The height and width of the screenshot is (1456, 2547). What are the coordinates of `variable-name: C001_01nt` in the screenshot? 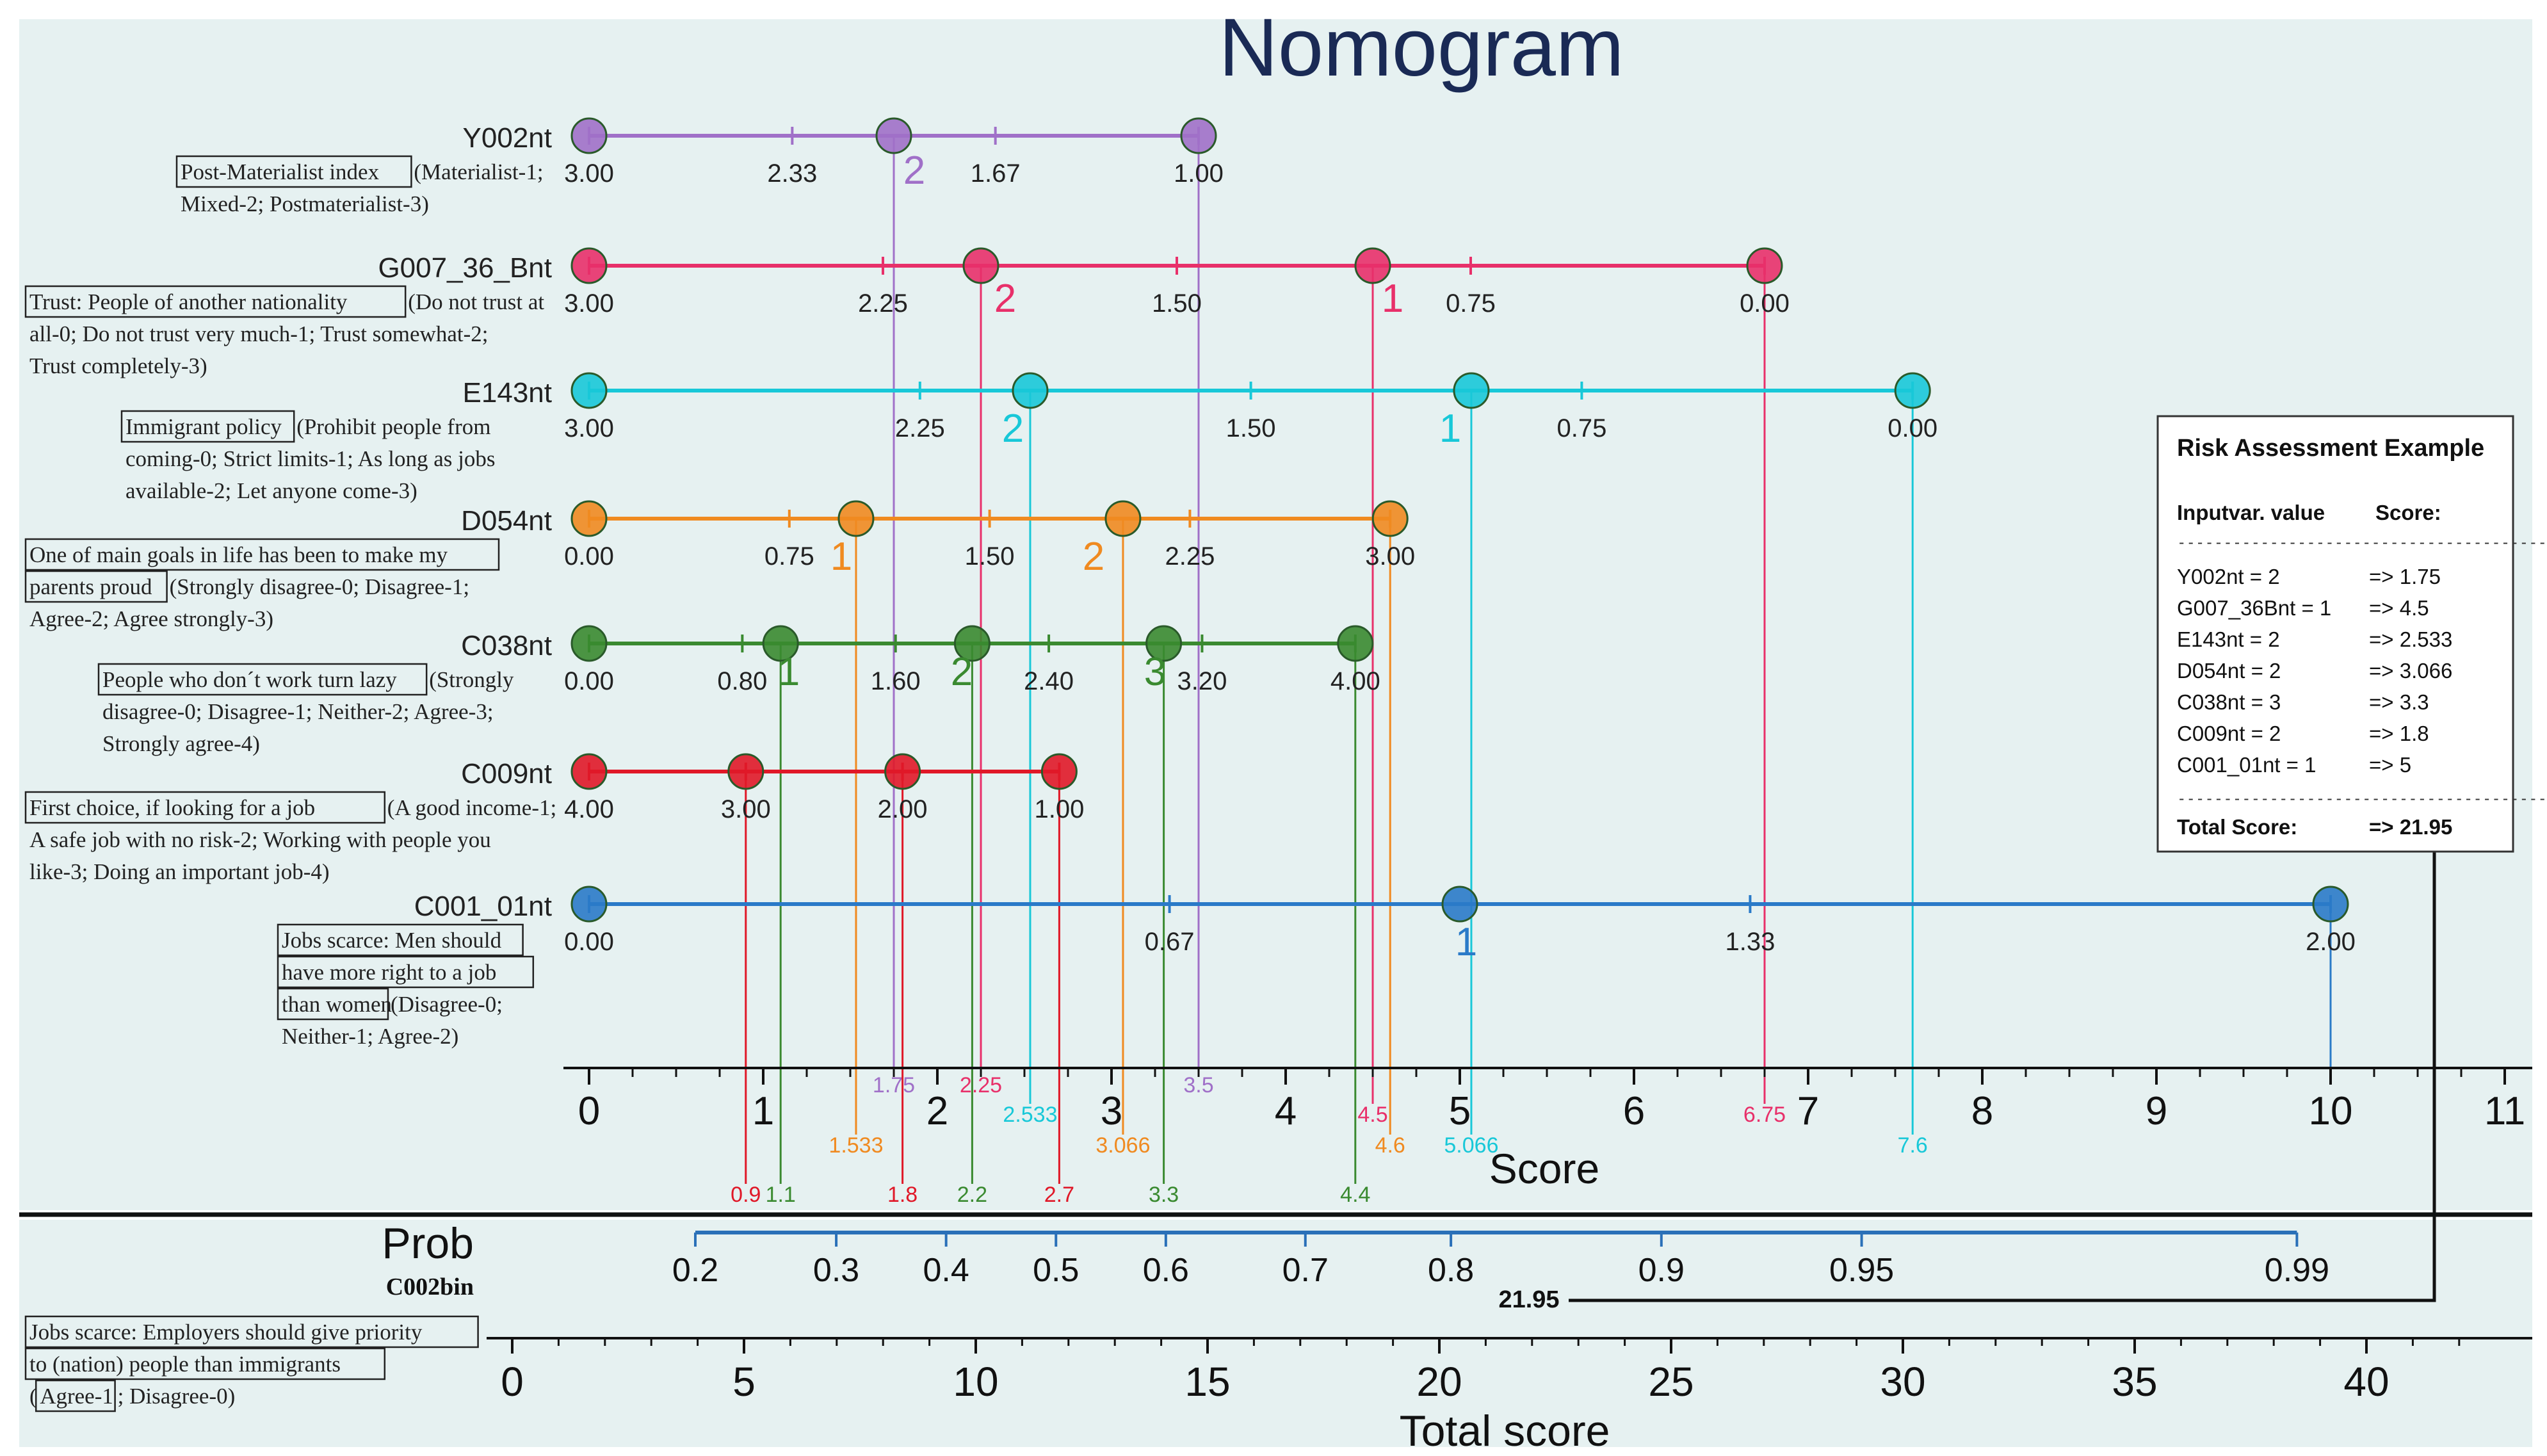 It's located at (483, 906).